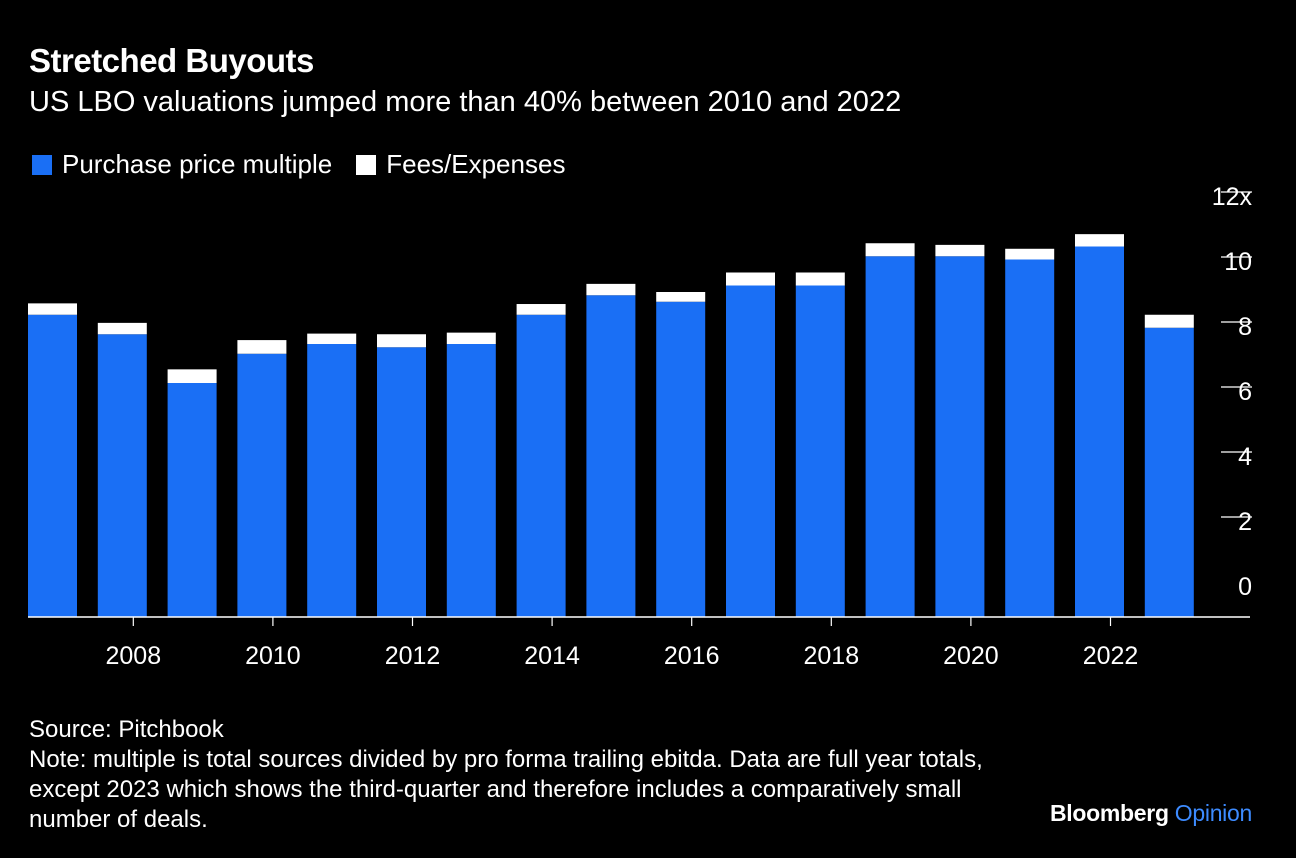 This screenshot has height=858, width=1296. What do you see at coordinates (1169, 472) in the screenshot?
I see `bar-purchase-2023` at bounding box center [1169, 472].